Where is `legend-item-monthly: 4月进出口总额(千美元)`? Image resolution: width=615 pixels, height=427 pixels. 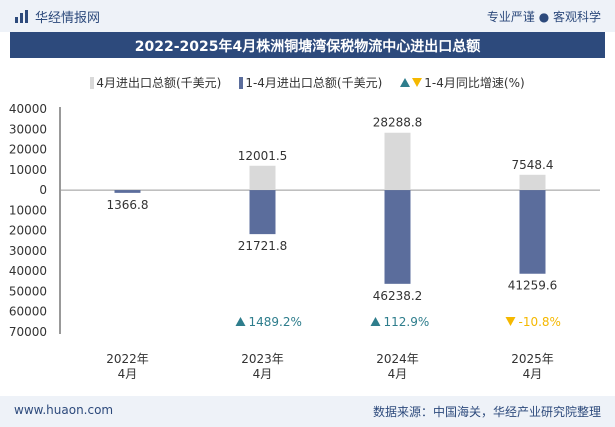
legend-item-monthly: 4月进出口总额(千美元) is located at coordinates (155, 82).